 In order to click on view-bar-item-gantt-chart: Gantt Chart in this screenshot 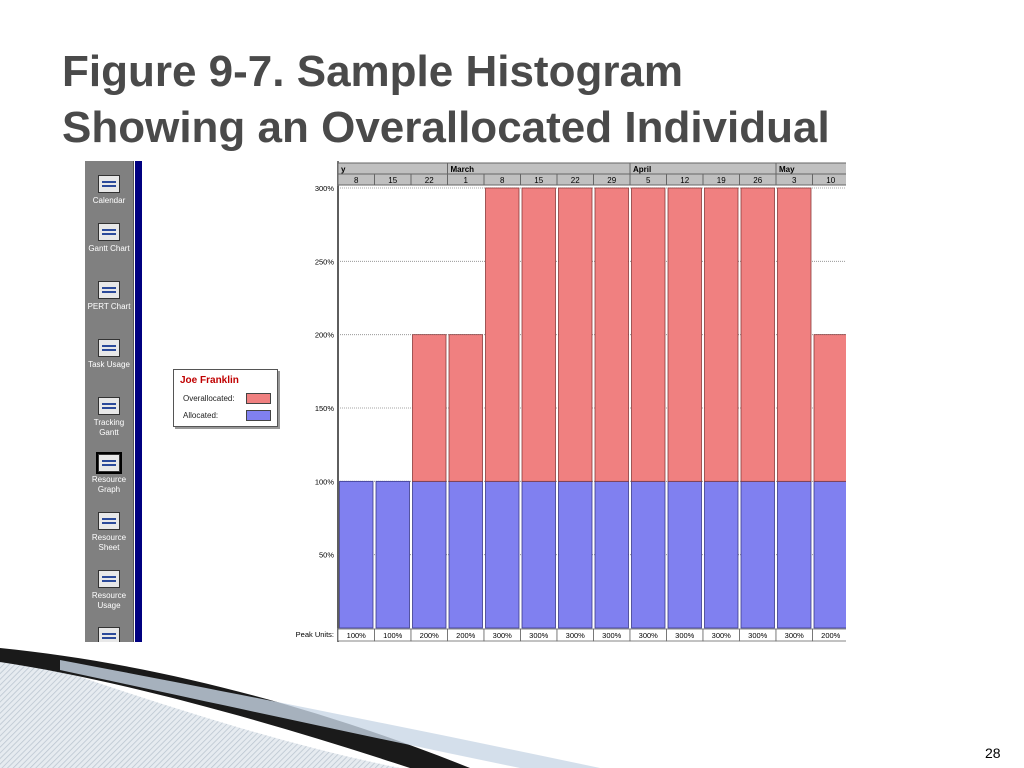, I will do `click(109, 238)`.